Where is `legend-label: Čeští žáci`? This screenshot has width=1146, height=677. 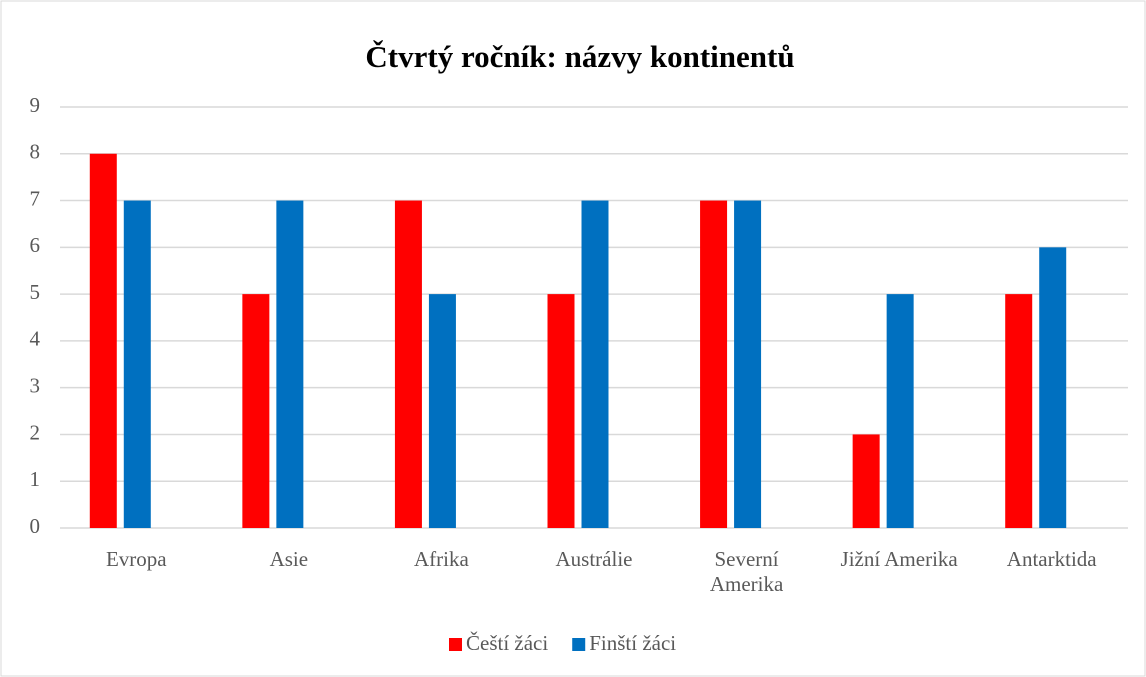
legend-label: Čeští žáci is located at coordinates (507, 643).